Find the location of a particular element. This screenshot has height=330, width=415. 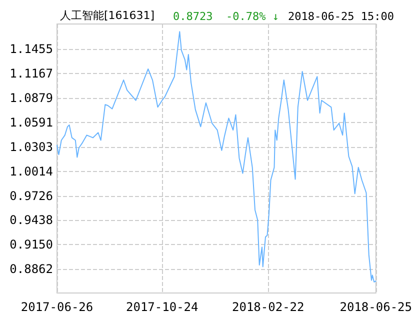

y-tick-label: 1.1167 is located at coordinates (31, 73).